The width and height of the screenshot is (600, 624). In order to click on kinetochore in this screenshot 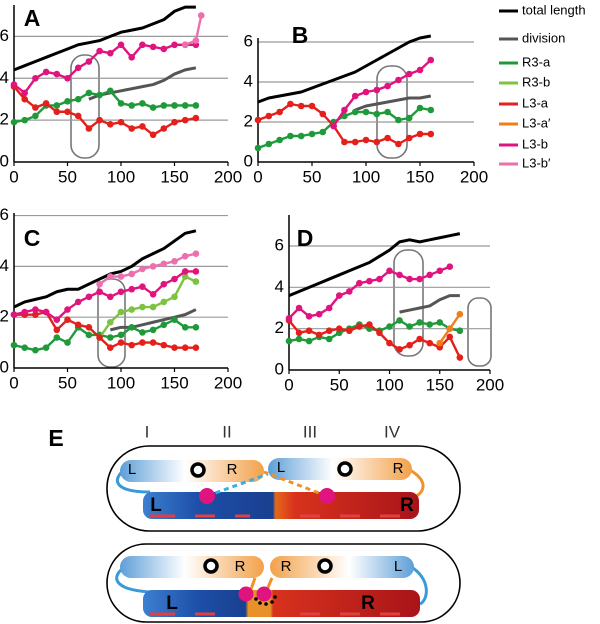, I will do `click(264, 594)`.